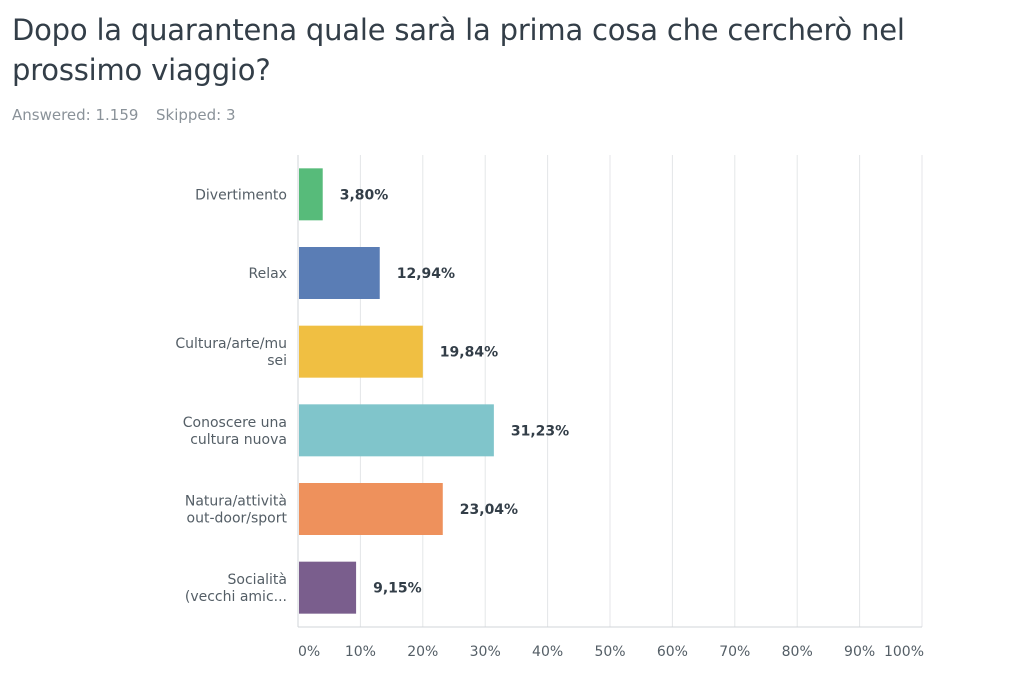 The width and height of the screenshot is (1024, 683). Describe the element at coordinates (268, 274) in the screenshot. I see `category-label: Relax` at that location.